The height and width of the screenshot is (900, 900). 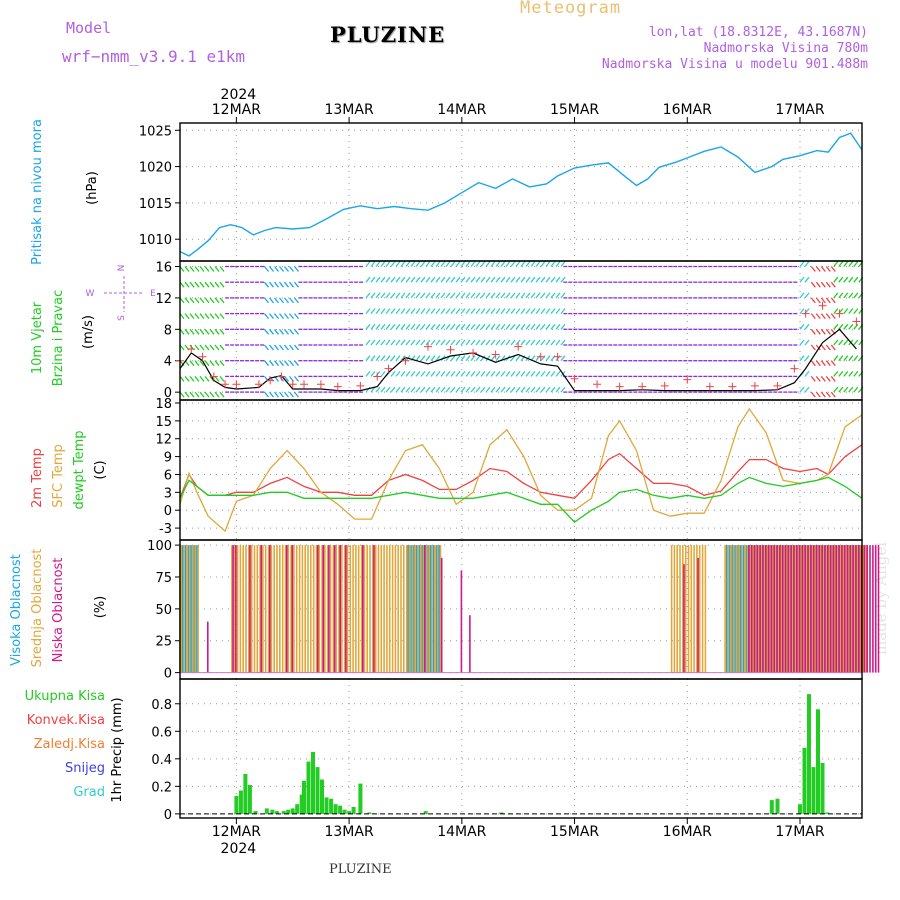 What do you see at coordinates (37, 608) in the screenshot?
I see `cloud-axis-label-2: Srednja Oblacnost` at bounding box center [37, 608].